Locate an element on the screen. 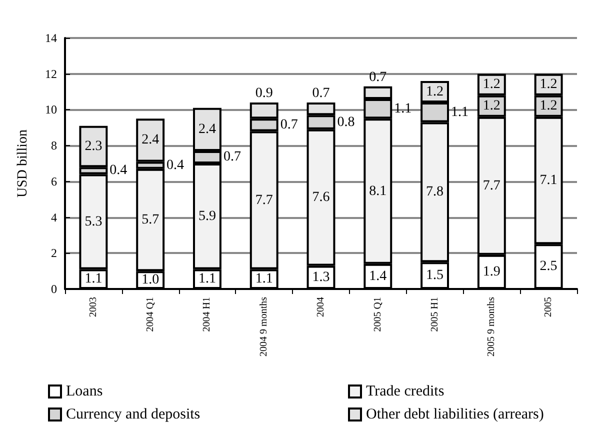  y-tick-label: 8 is located at coordinates (54, 145).